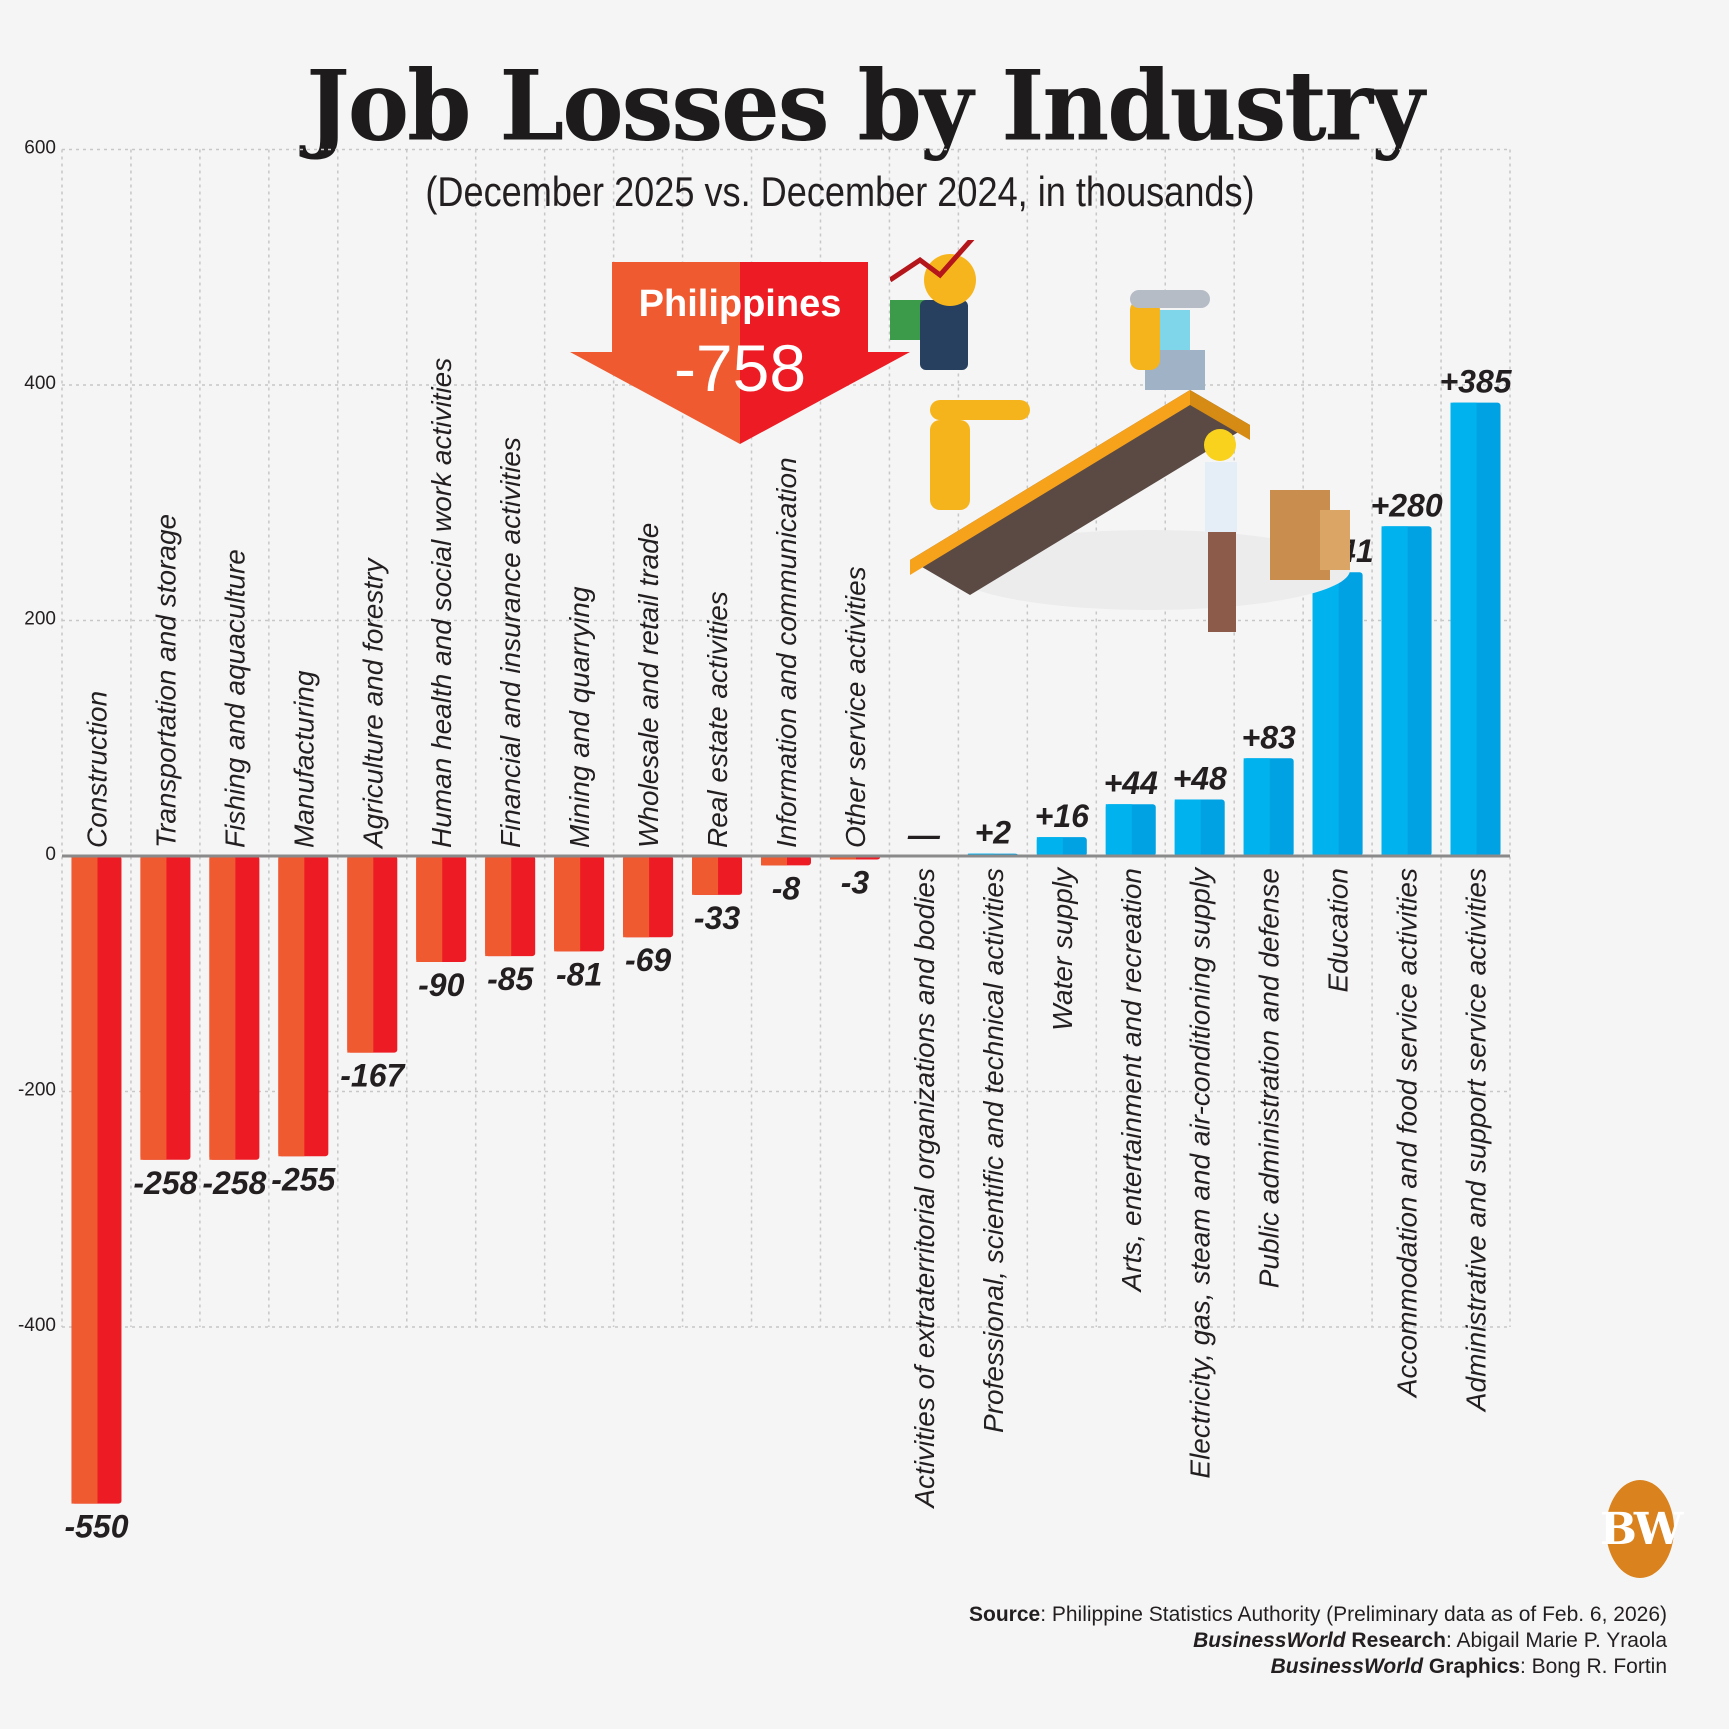  Describe the element at coordinates (717, 918) in the screenshot. I see `value-label: -33` at that location.